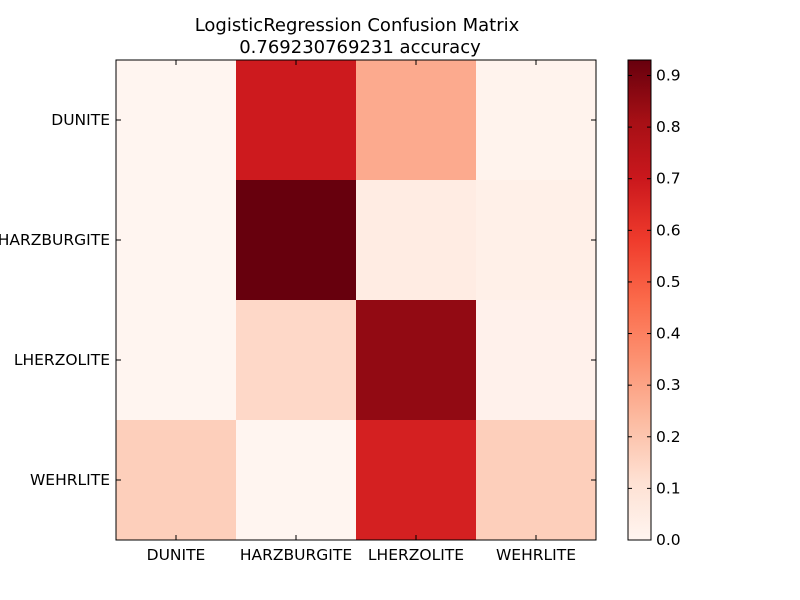 This screenshot has width=800, height=600. I want to click on x-tick-label: LHERZOLITE, so click(416, 555).